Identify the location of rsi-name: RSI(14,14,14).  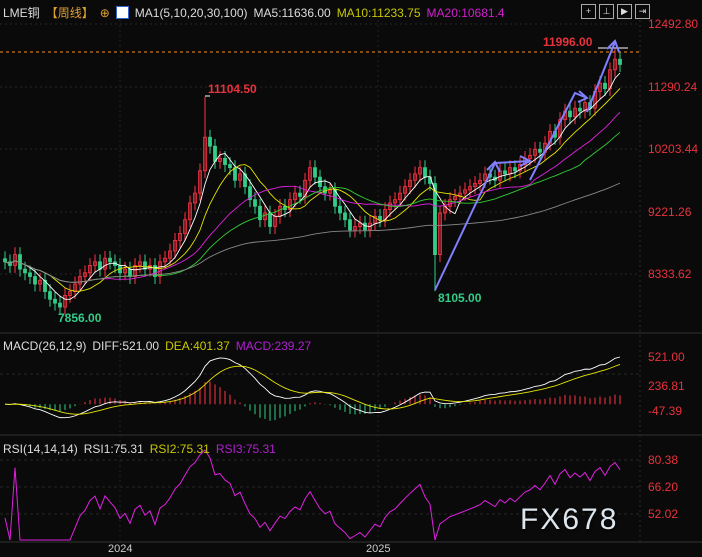
(40, 449).